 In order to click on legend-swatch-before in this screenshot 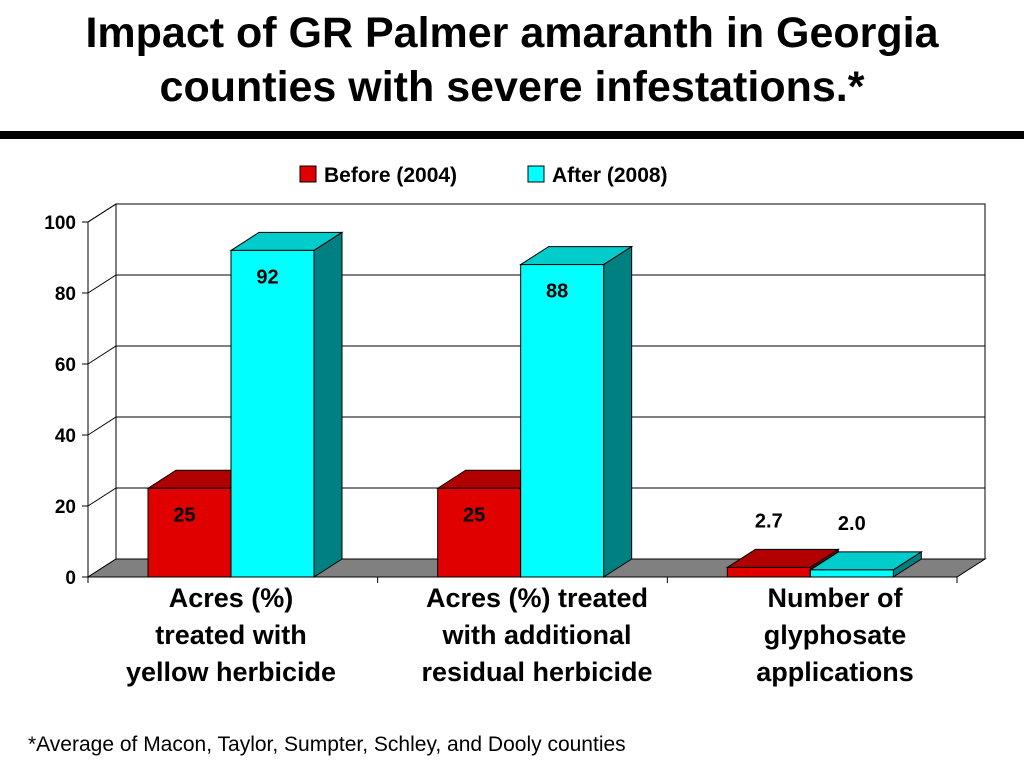, I will do `click(308, 174)`.